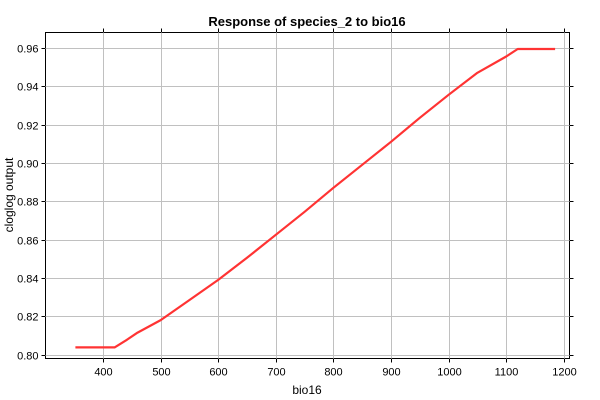 Image resolution: width=600 pixels, height=400 pixels. I want to click on y-tick-label: 0.96, so click(27, 50).